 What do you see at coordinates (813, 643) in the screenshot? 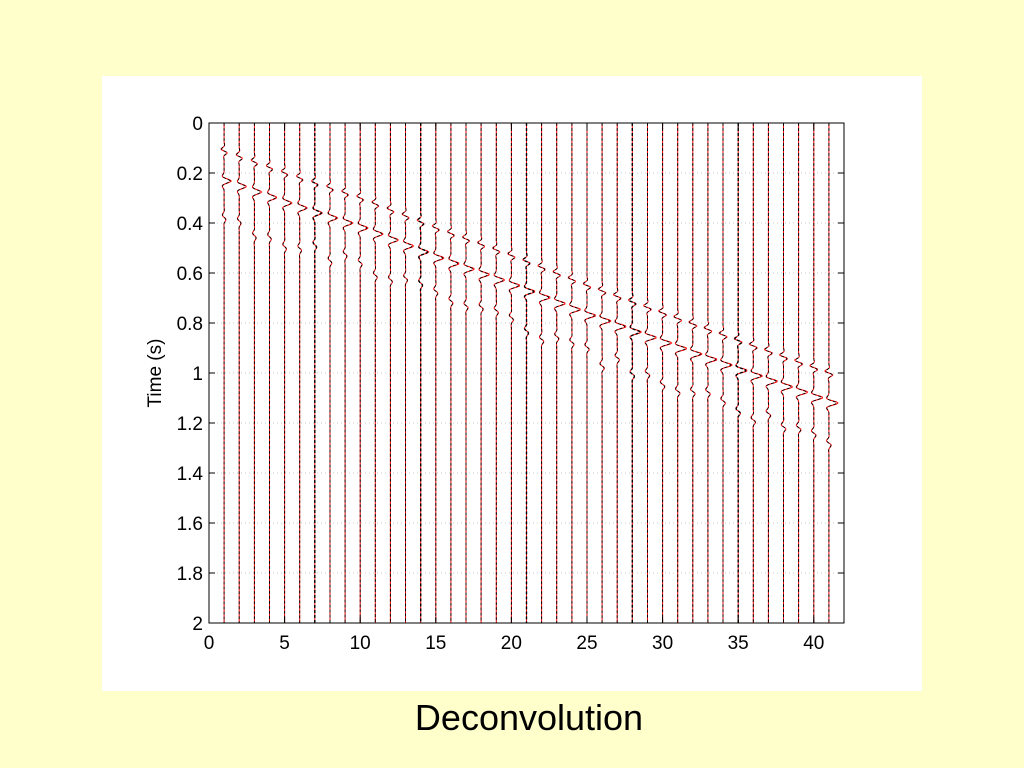
I see `x-tick-label: 40` at bounding box center [813, 643].